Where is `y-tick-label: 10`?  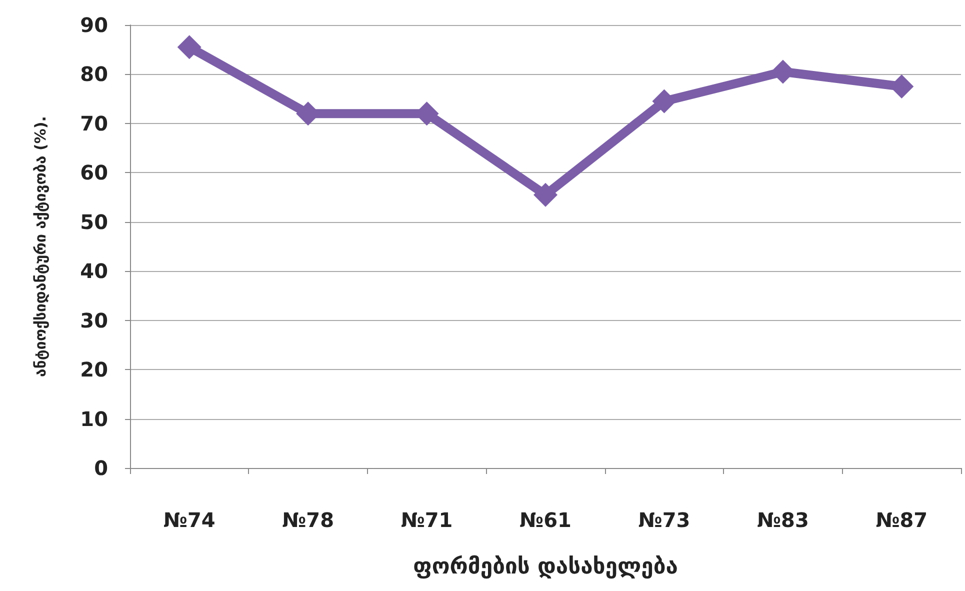 y-tick-label: 10 is located at coordinates (94, 418).